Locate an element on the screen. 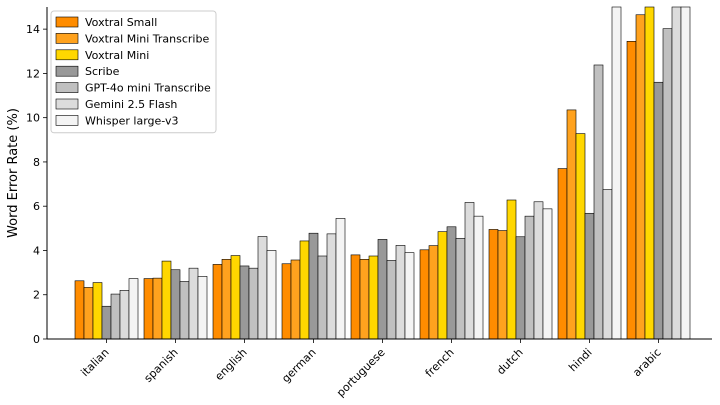 The height and width of the screenshot is (405, 720). y-axis-label-group: Word Error Rate (%) is located at coordinates (13, 173).